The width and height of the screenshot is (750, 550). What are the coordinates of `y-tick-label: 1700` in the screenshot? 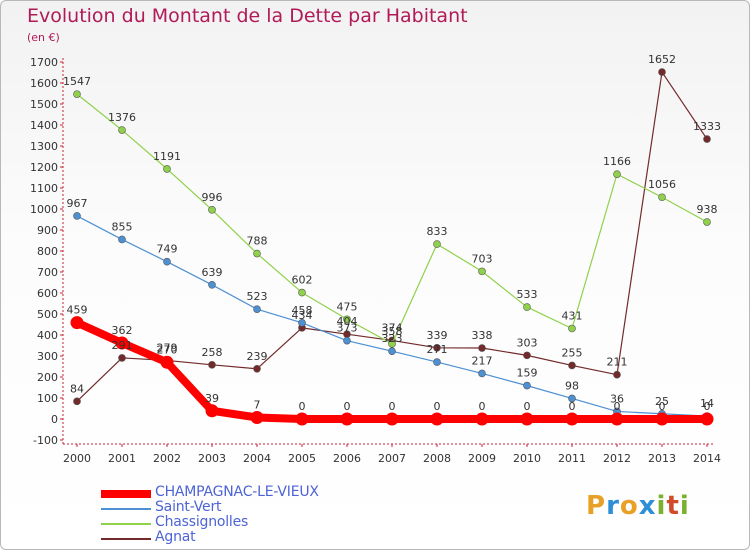 It's located at (44, 62).